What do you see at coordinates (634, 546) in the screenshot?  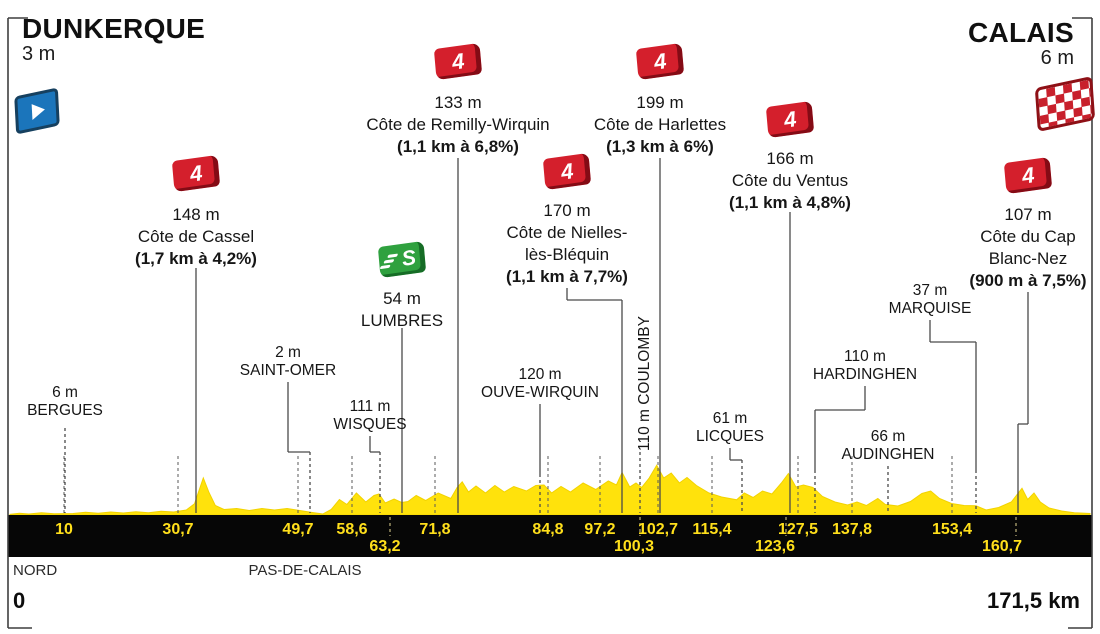 I see `km-marker: 100,3` at bounding box center [634, 546].